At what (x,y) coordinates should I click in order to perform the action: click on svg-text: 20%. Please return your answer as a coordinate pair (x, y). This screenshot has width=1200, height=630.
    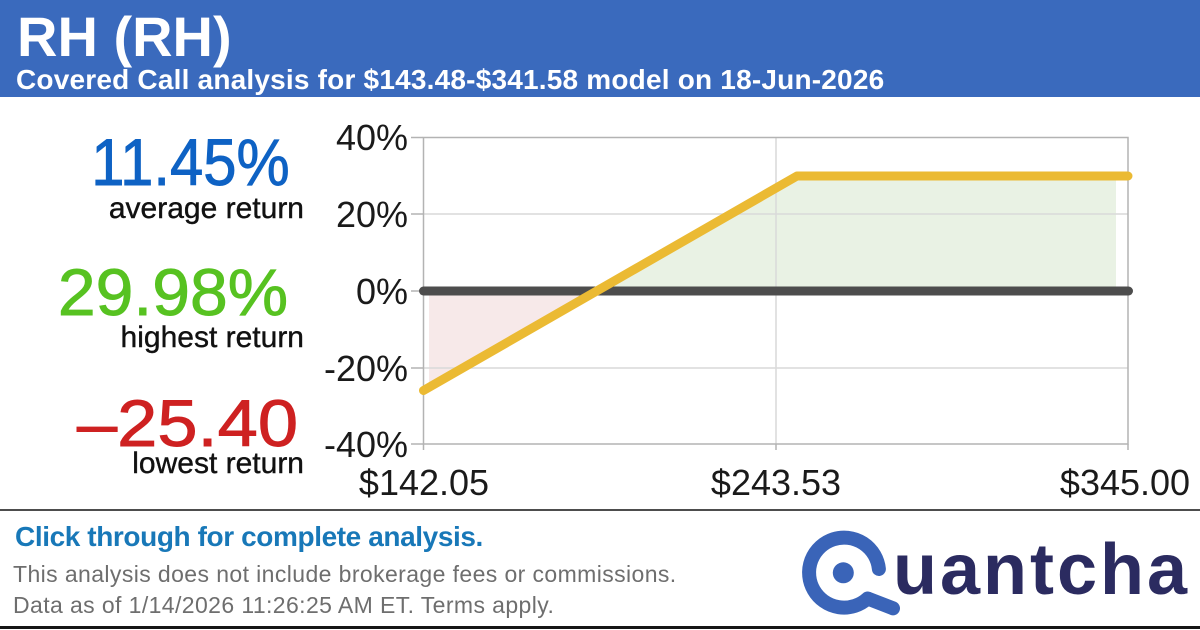
    Looking at the image, I should click on (372, 214).